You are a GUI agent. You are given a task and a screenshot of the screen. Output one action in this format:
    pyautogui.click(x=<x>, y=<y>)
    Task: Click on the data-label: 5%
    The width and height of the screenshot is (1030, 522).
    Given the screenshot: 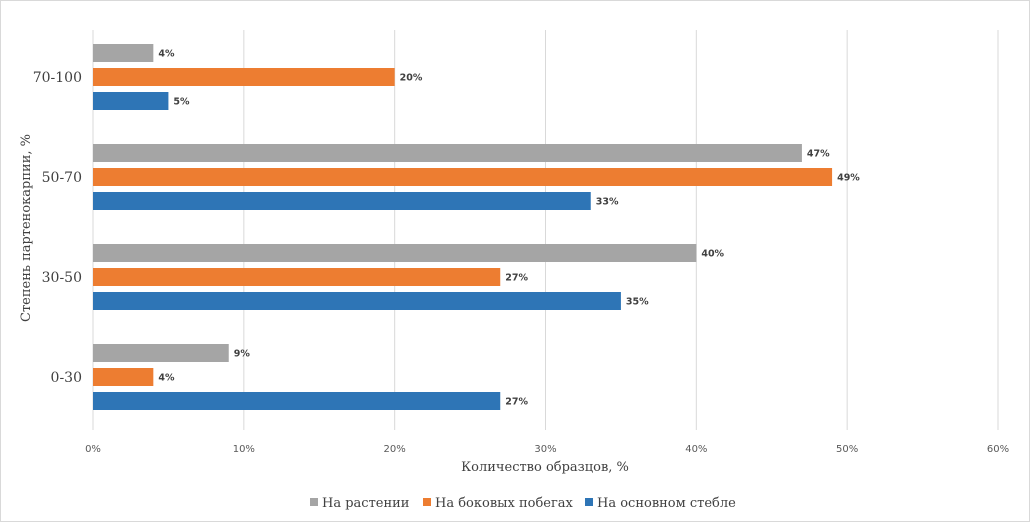 What is the action you would take?
    pyautogui.click(x=181, y=102)
    